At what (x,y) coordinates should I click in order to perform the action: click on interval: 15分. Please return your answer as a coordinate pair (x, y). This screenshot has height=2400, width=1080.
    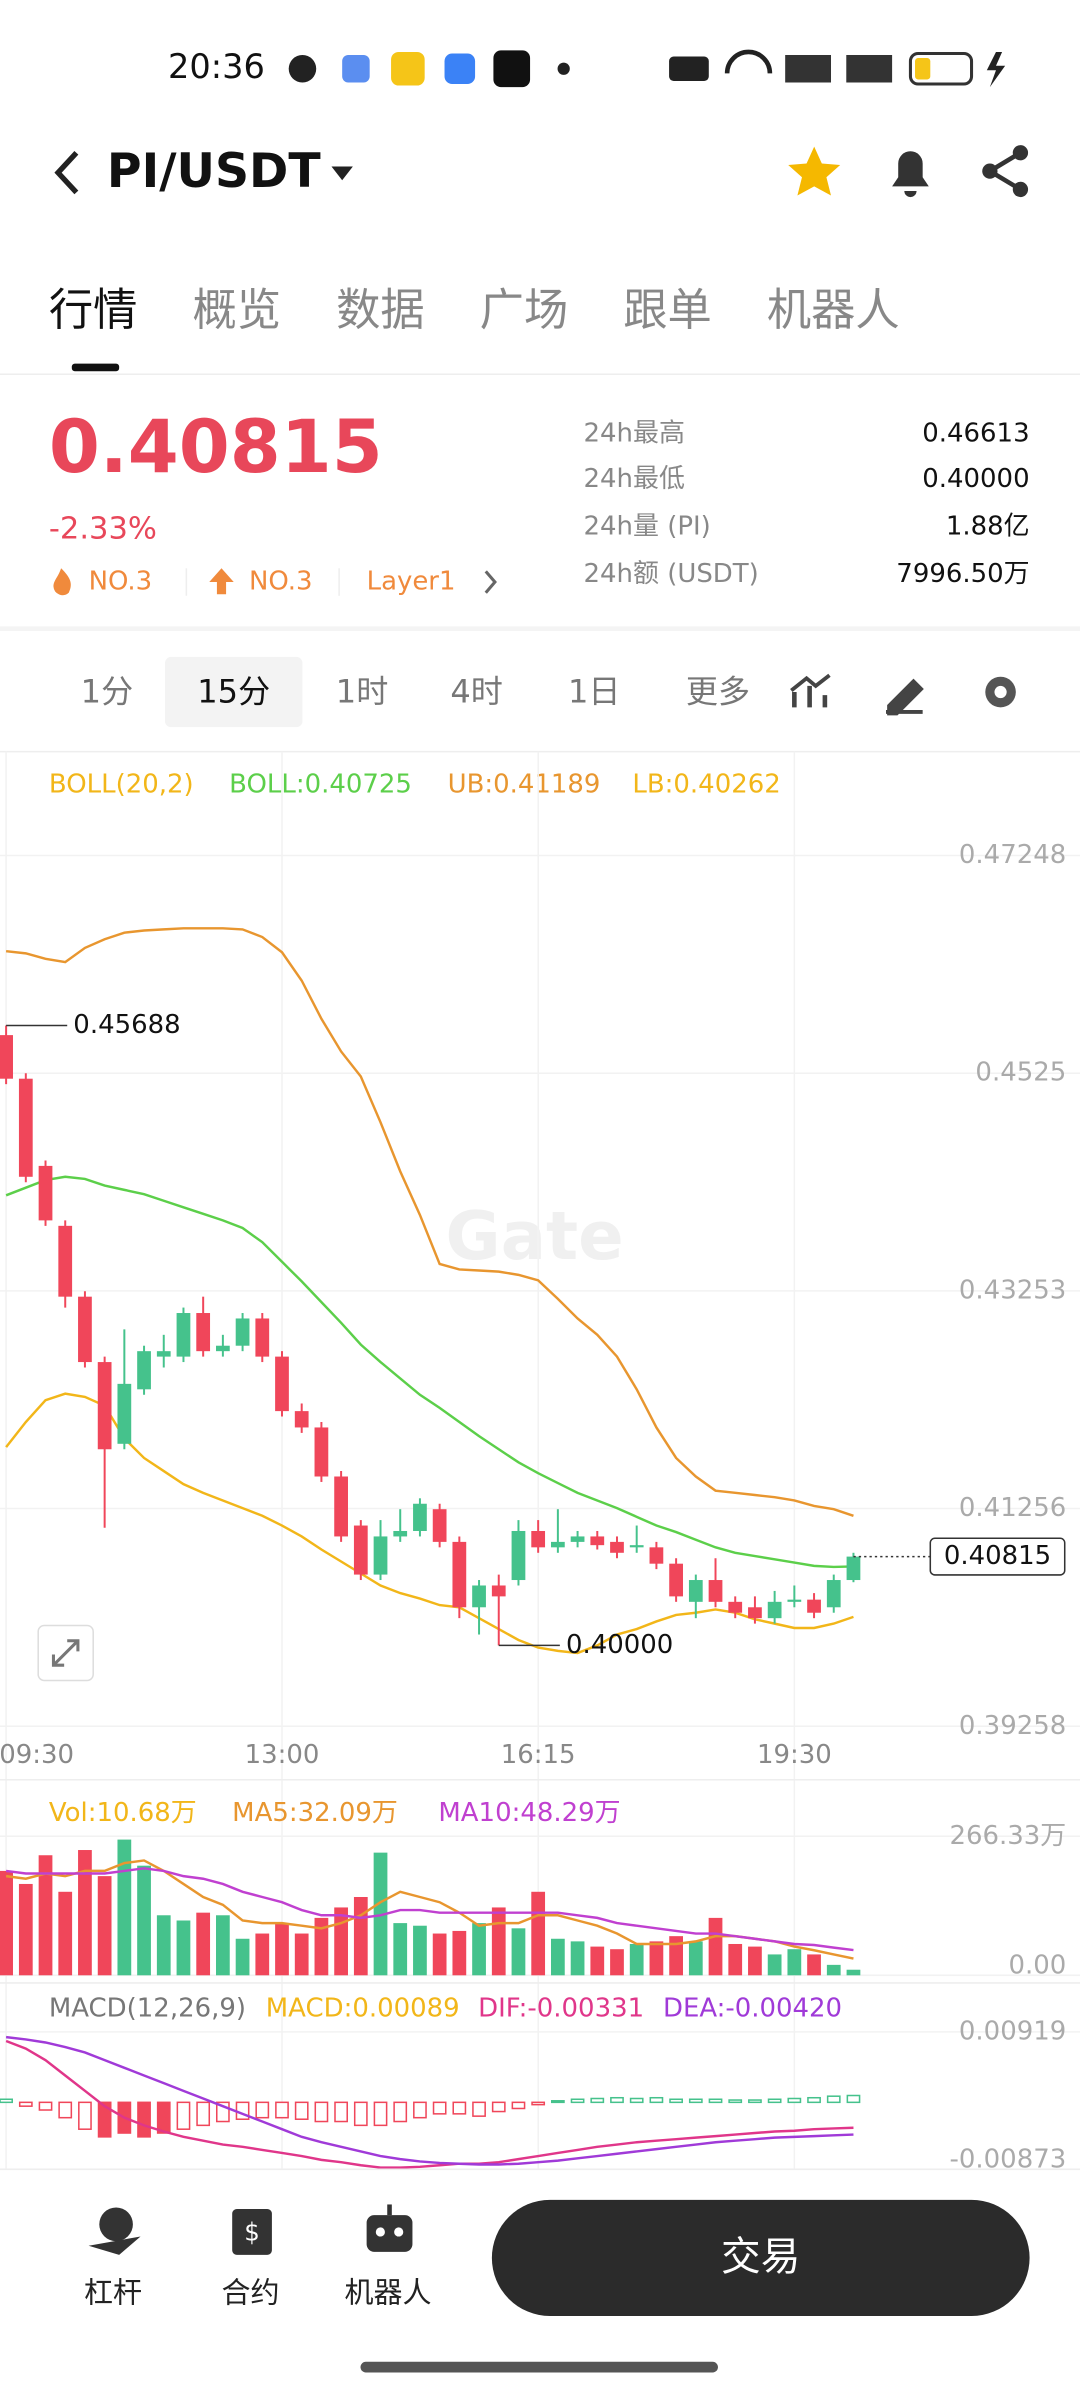
    Looking at the image, I should click on (233, 692).